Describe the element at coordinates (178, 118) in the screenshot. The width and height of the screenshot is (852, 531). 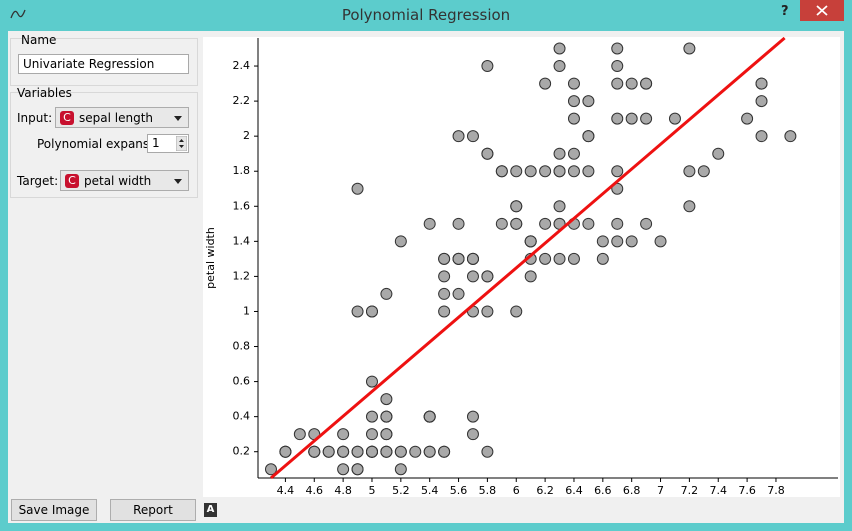
I see `combo-arrow` at that location.